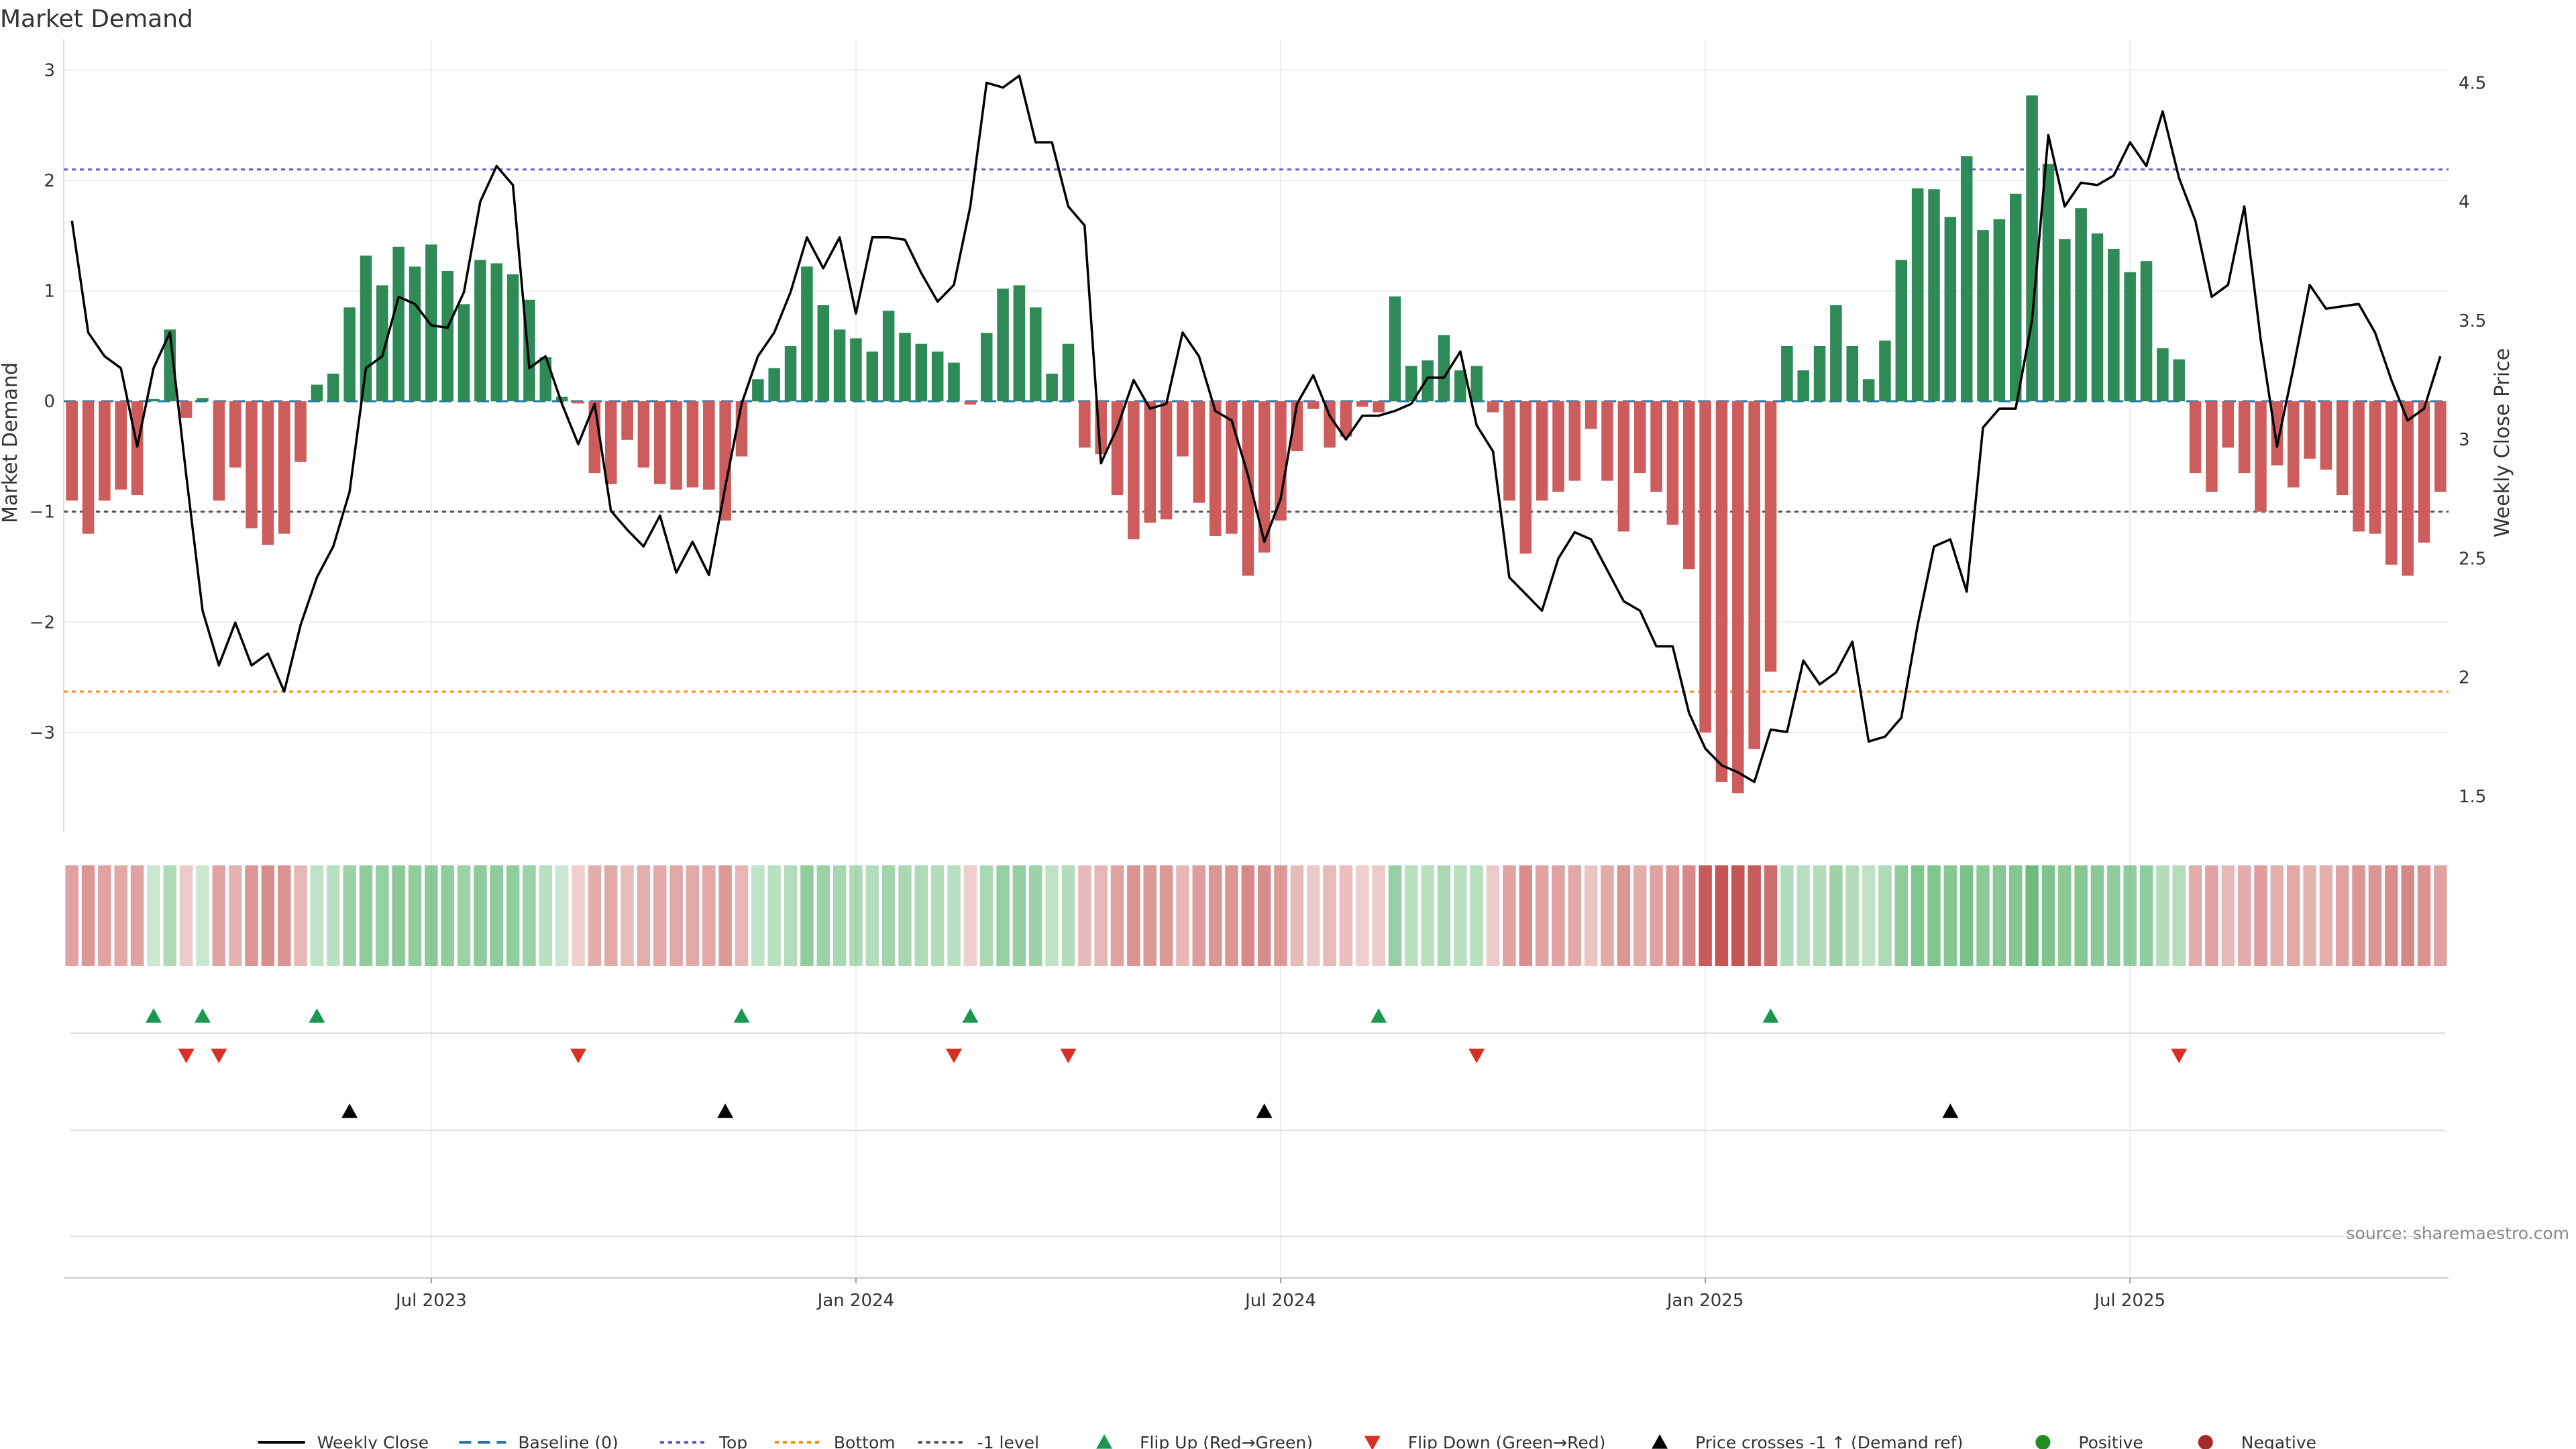 The image size is (2576, 1449). Describe the element at coordinates (2464, 203) in the screenshot. I see `y-right-tick-label: 4` at that location.